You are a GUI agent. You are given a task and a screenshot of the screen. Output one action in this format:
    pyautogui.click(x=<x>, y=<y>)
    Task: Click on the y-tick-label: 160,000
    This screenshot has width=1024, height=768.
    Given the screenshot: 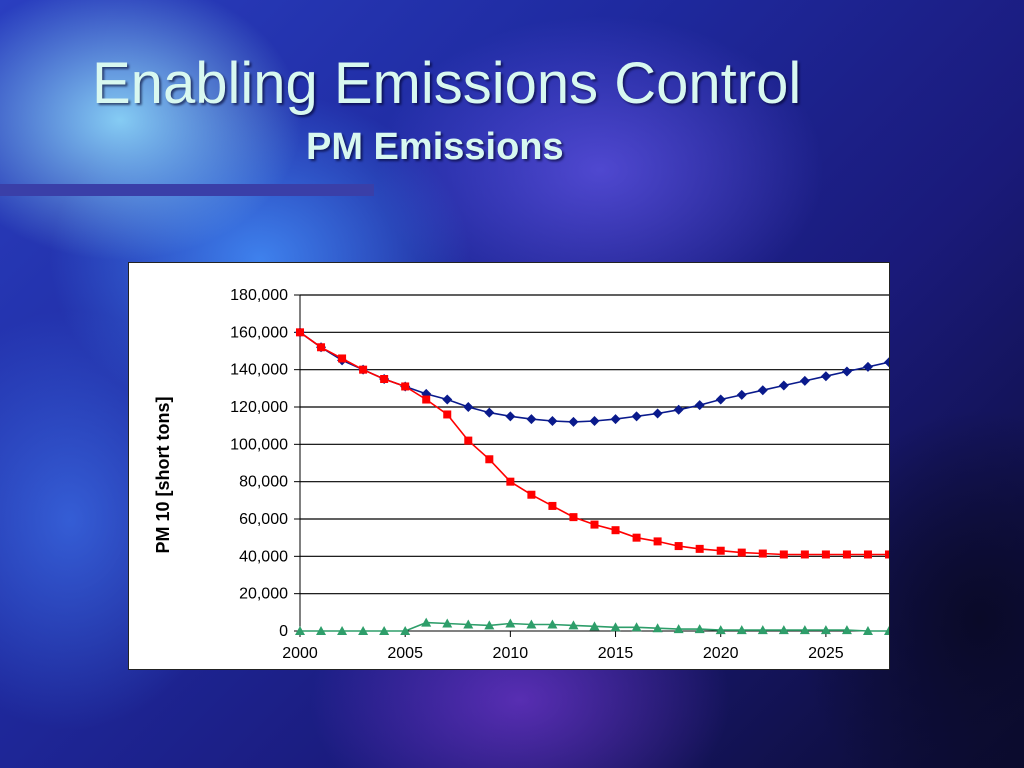 What is the action you would take?
    pyautogui.click(x=259, y=332)
    